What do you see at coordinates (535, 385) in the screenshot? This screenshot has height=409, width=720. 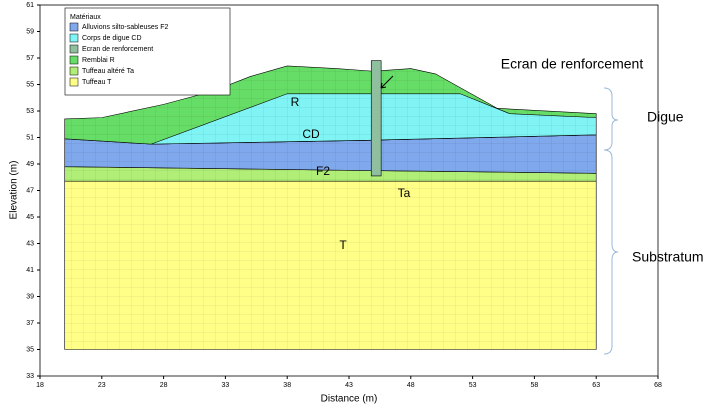 I see `x-tick-label: 58` at bounding box center [535, 385].